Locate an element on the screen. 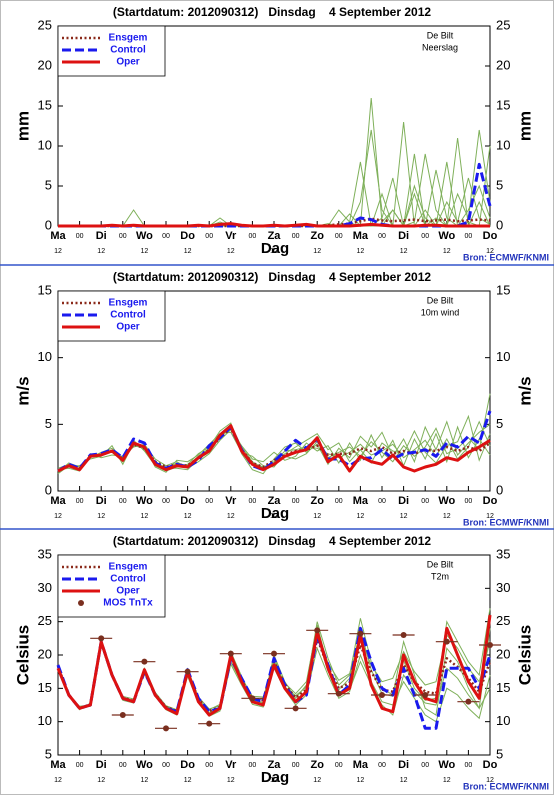 The image size is (554, 795). y-tick-label: 25 is located at coordinates (45, 24).